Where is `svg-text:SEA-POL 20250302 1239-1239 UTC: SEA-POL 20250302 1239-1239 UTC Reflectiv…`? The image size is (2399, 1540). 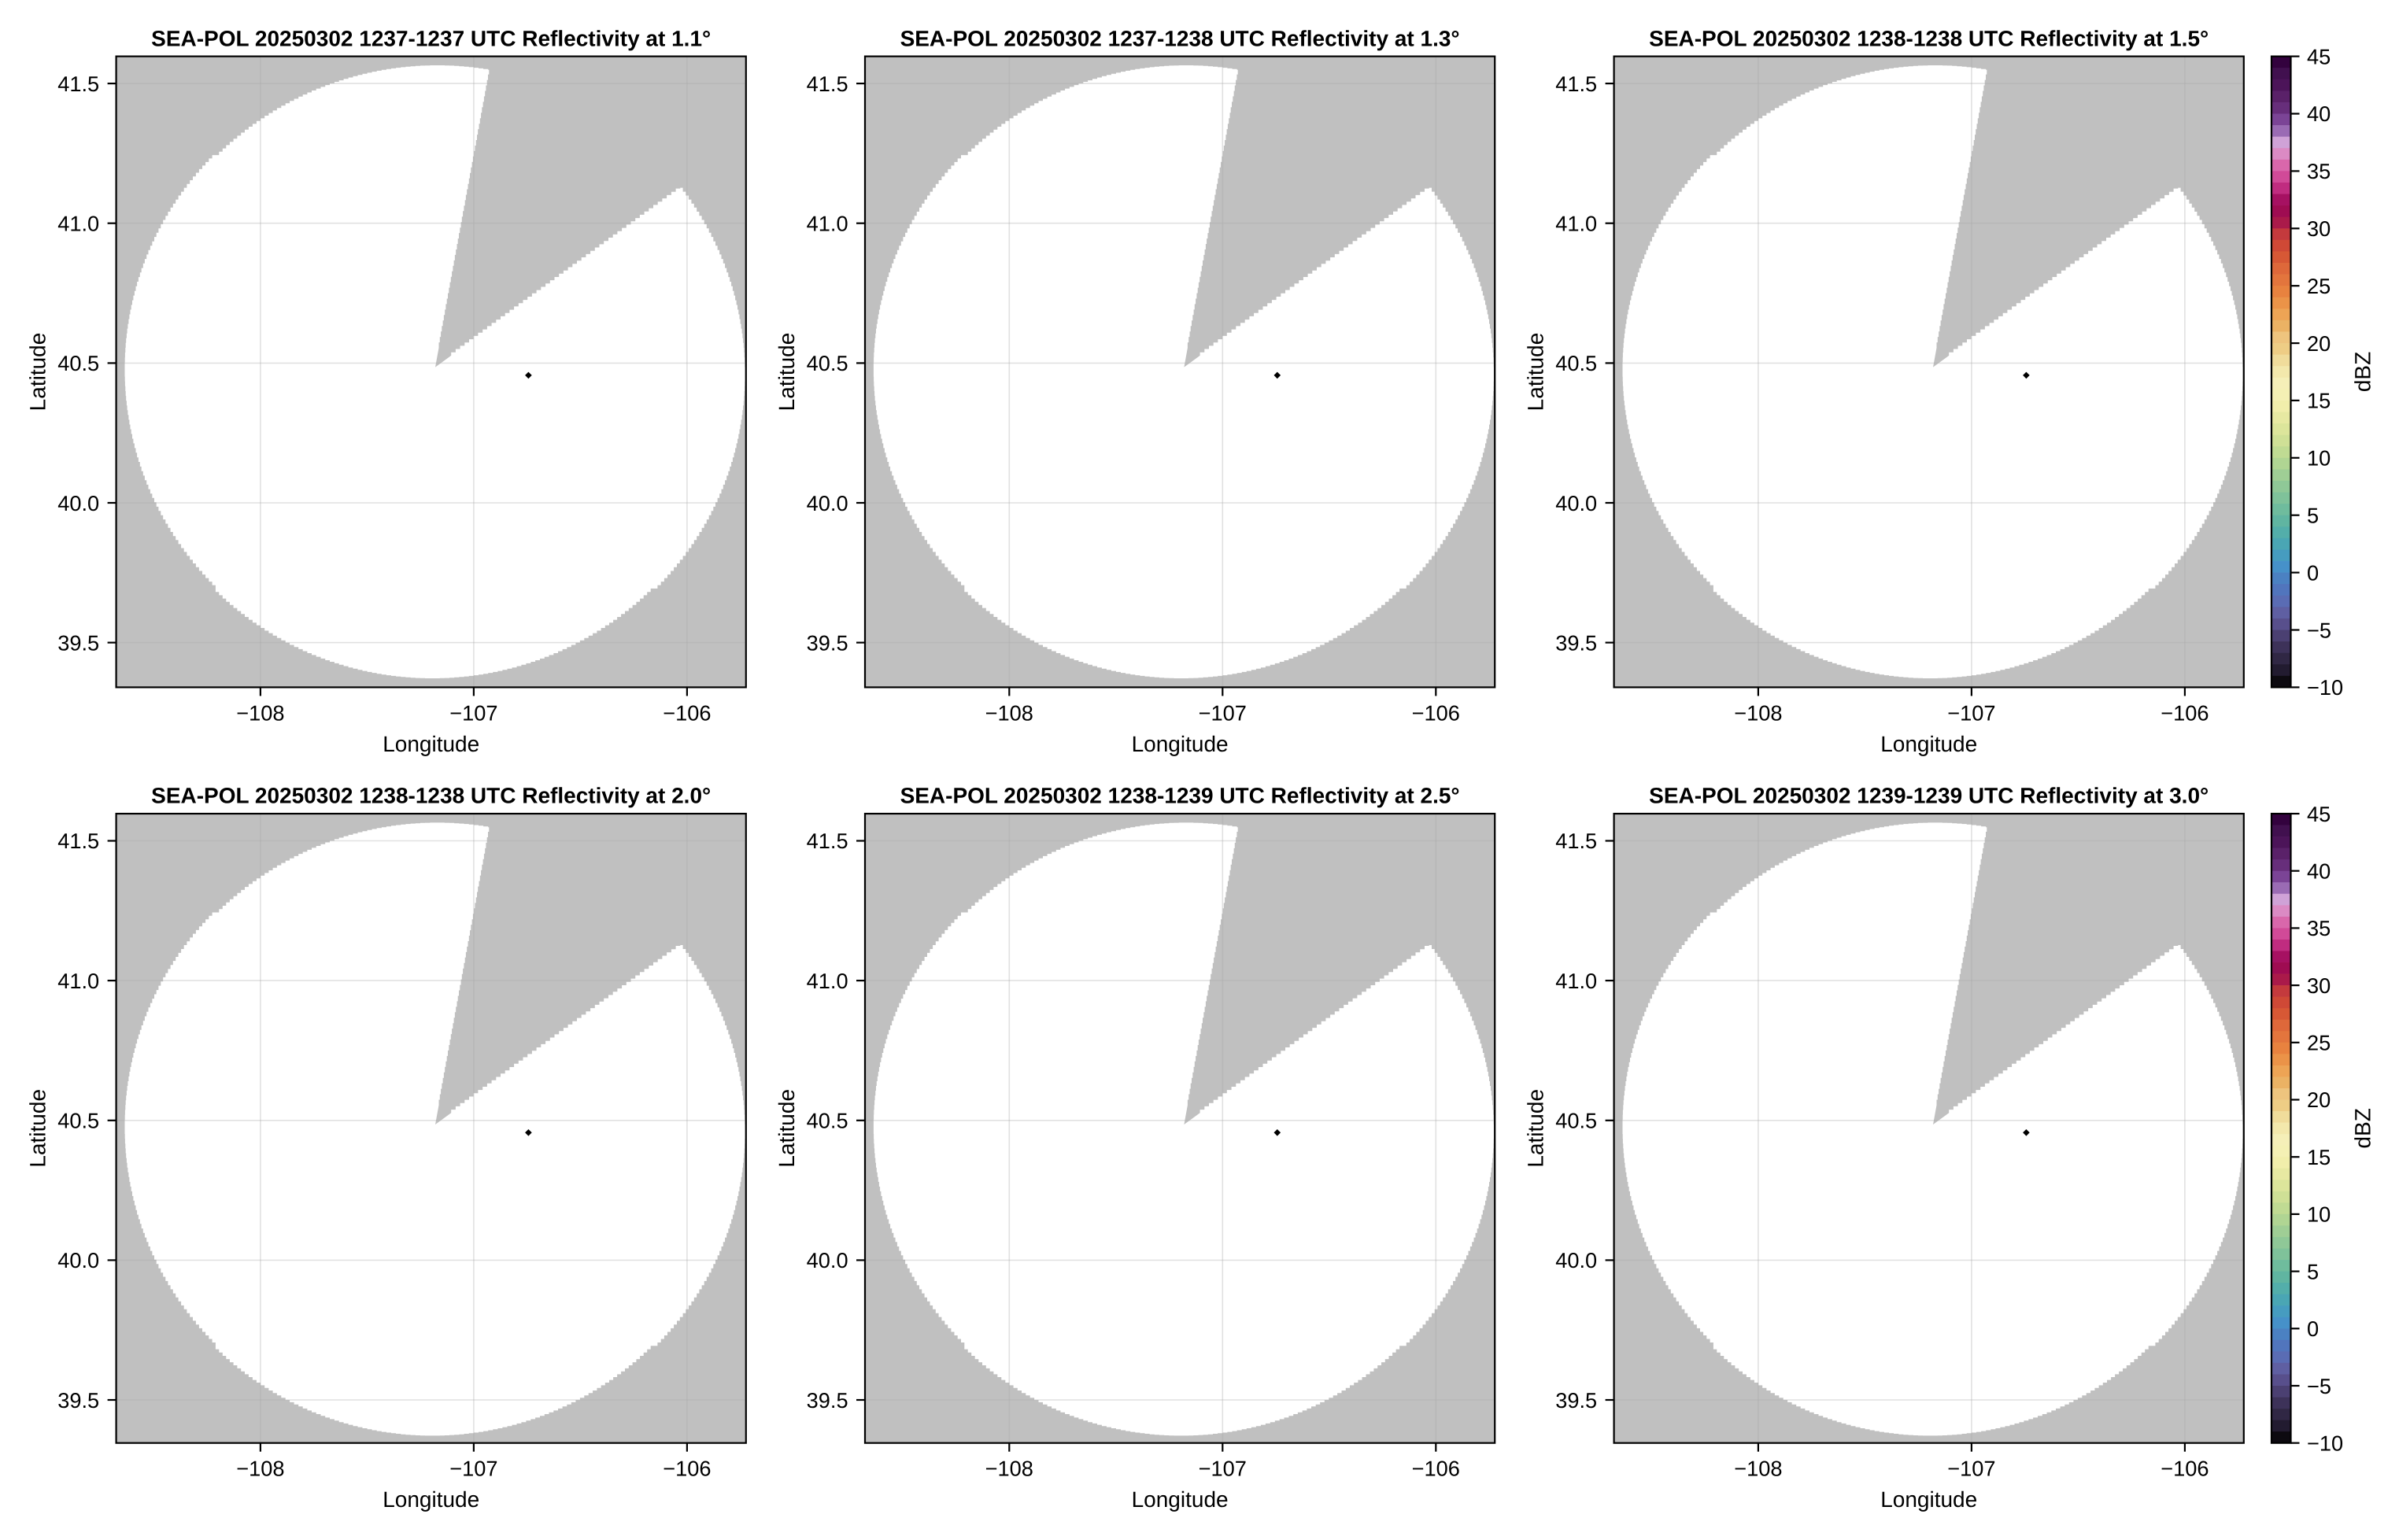
svg-text:SEA-POL 20250302 1239-1239 UTC: SEA-POL 20250302 1239-1239 UTC Reflectiv… is located at coordinates (1929, 796).